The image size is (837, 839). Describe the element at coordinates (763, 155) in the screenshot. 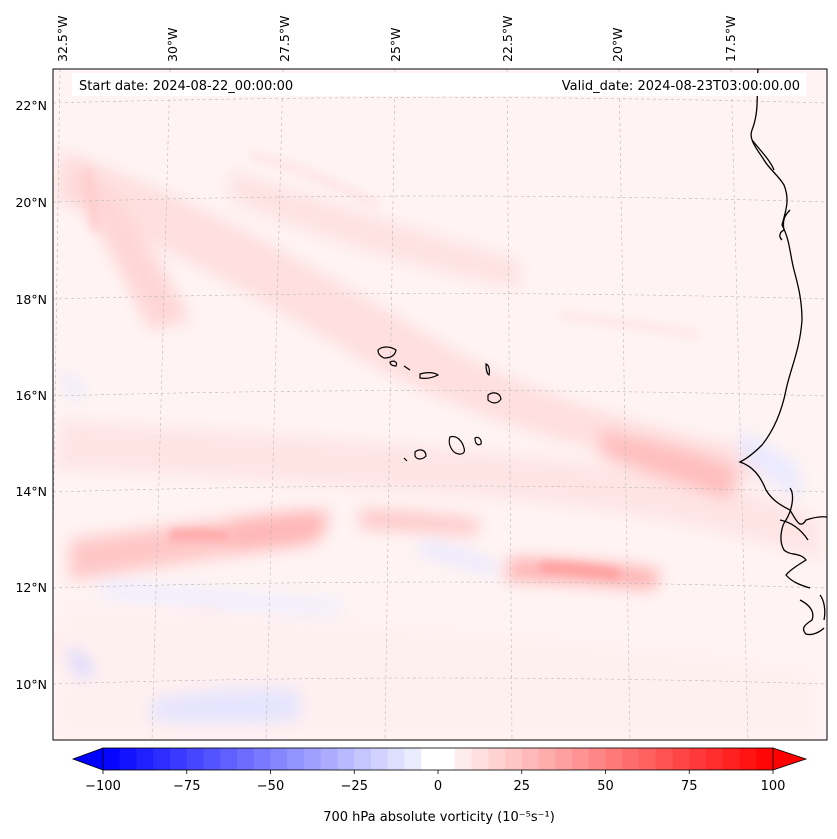

I see `coast-detail` at that location.